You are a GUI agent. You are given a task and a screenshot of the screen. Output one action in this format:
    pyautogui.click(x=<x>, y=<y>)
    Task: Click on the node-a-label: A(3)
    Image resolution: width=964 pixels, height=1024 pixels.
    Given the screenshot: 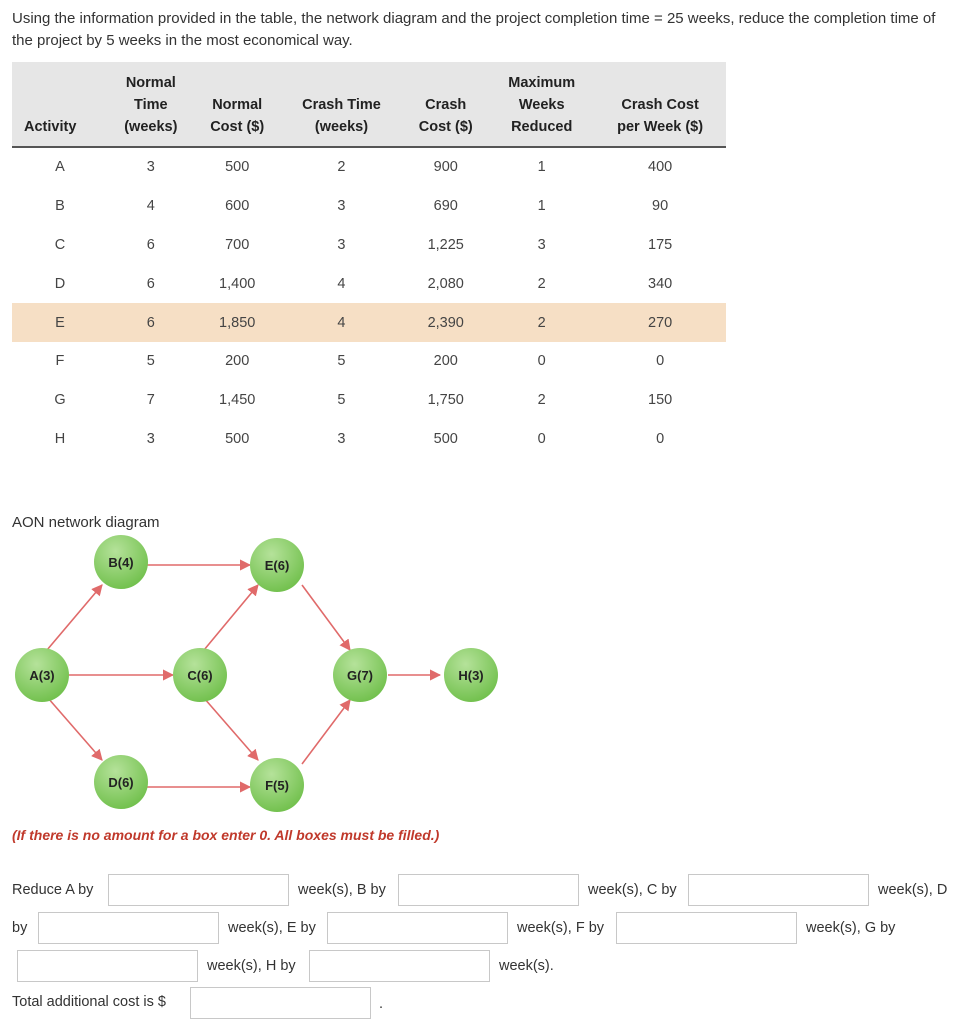 What is the action you would take?
    pyautogui.click(x=41, y=675)
    